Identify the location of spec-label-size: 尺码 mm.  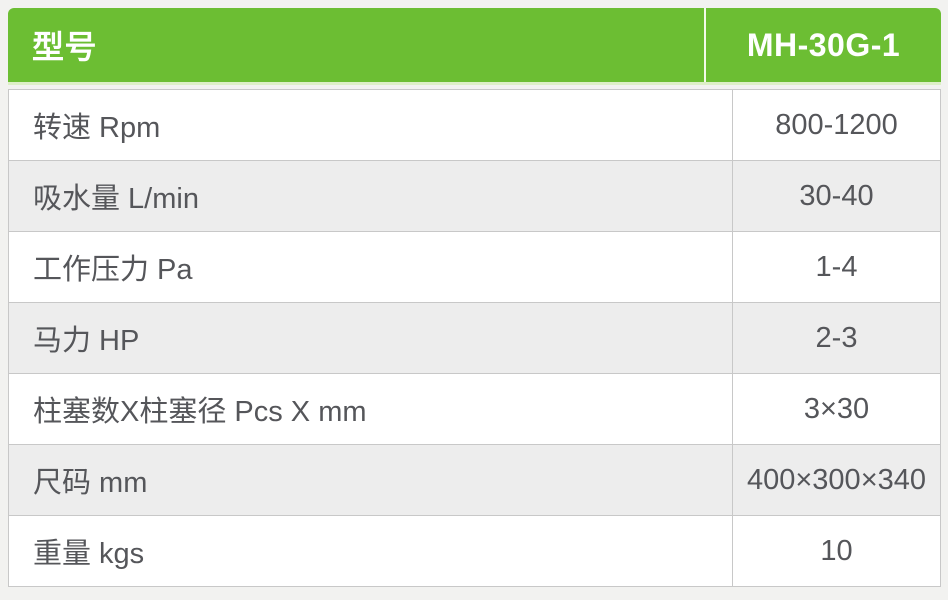
(370, 480).